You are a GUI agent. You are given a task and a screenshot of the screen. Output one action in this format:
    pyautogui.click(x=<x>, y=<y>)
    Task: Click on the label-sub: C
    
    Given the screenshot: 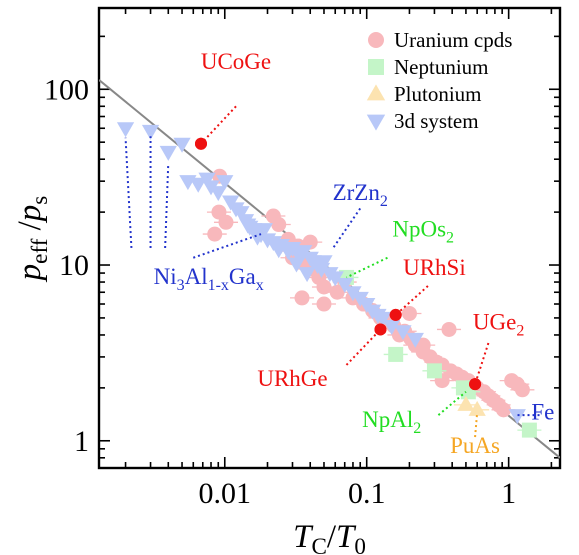 What is the action you would take?
    pyautogui.click(x=318, y=544)
    